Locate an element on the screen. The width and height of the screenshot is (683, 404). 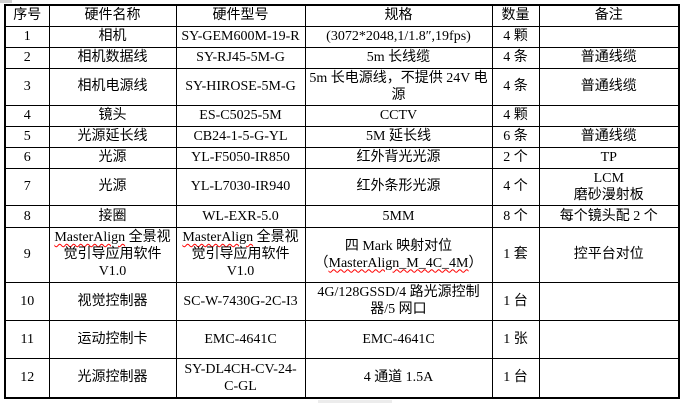
spellcheck-underline: MasterAlign_M_4C_4M is located at coordinates (398, 263).